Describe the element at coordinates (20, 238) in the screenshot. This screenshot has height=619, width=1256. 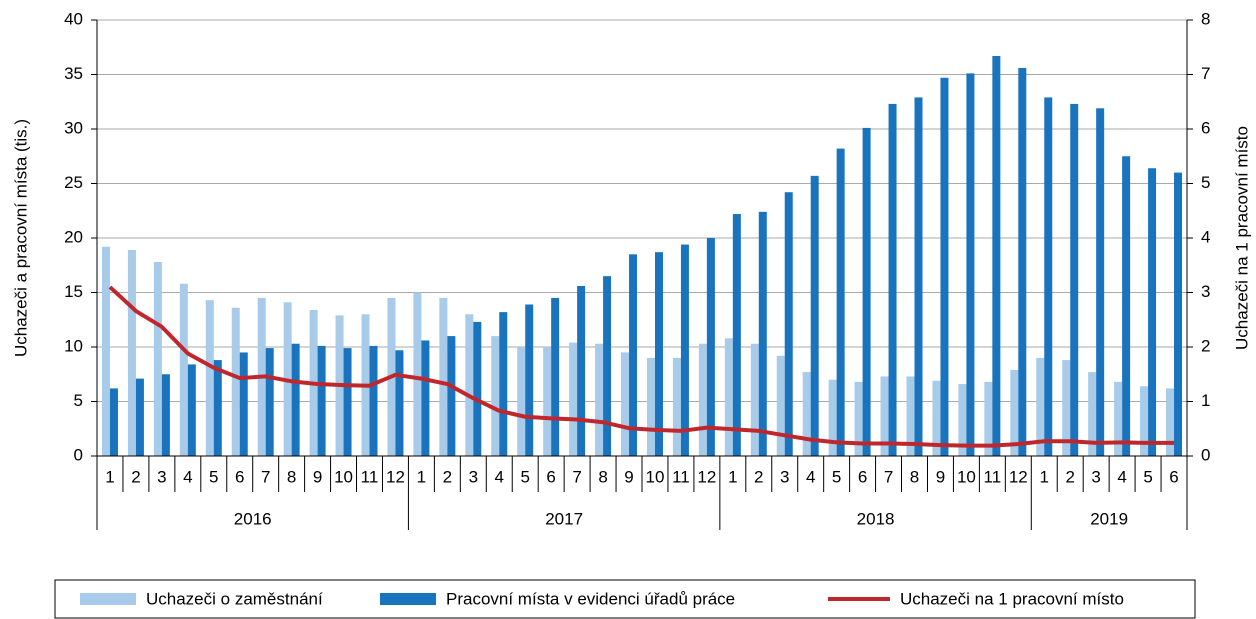
I see `y-axis-title: Uchazeči a pracovní místa (tis.)` at that location.